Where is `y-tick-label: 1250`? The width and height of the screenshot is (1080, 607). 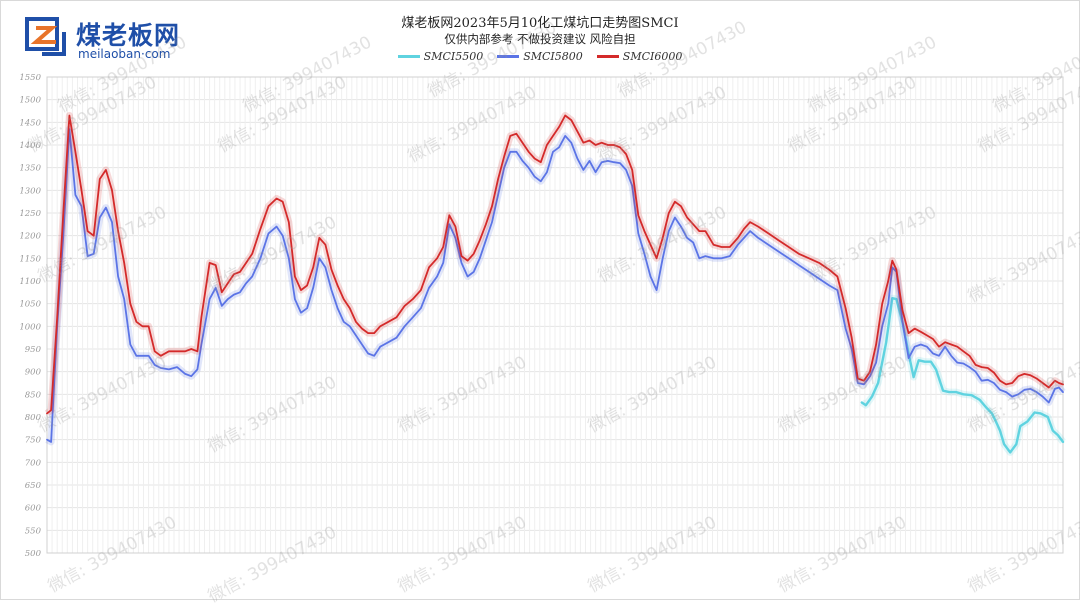
y-tick-label: 1250 is located at coordinates (30, 214).